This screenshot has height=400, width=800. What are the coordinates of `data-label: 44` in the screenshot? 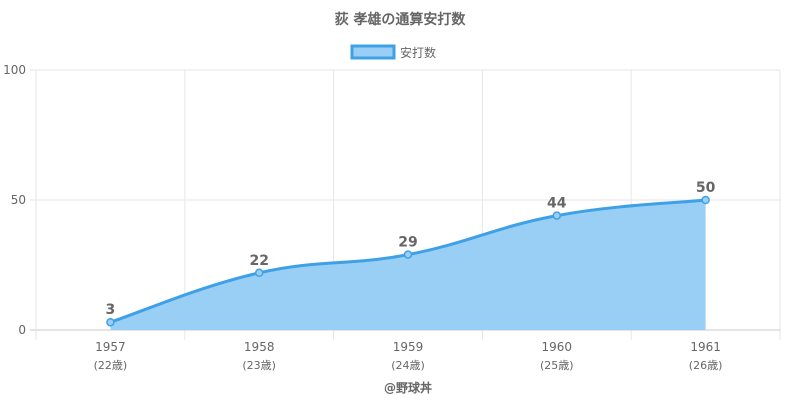 It's located at (557, 204).